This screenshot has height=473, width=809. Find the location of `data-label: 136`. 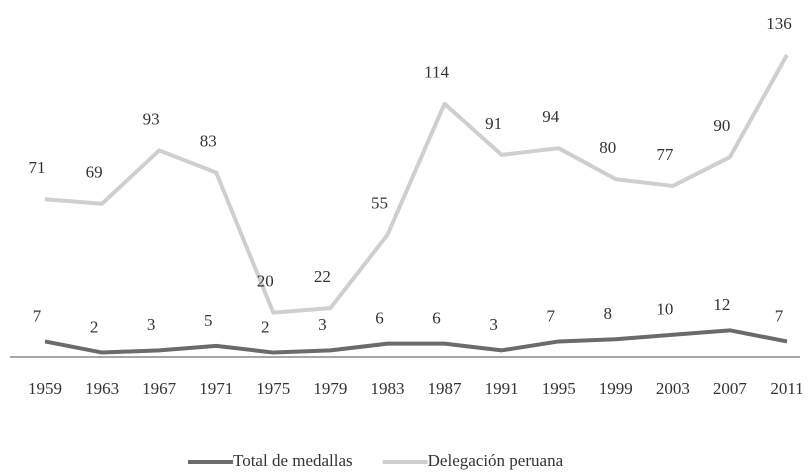

data-label: 136 is located at coordinates (779, 23).